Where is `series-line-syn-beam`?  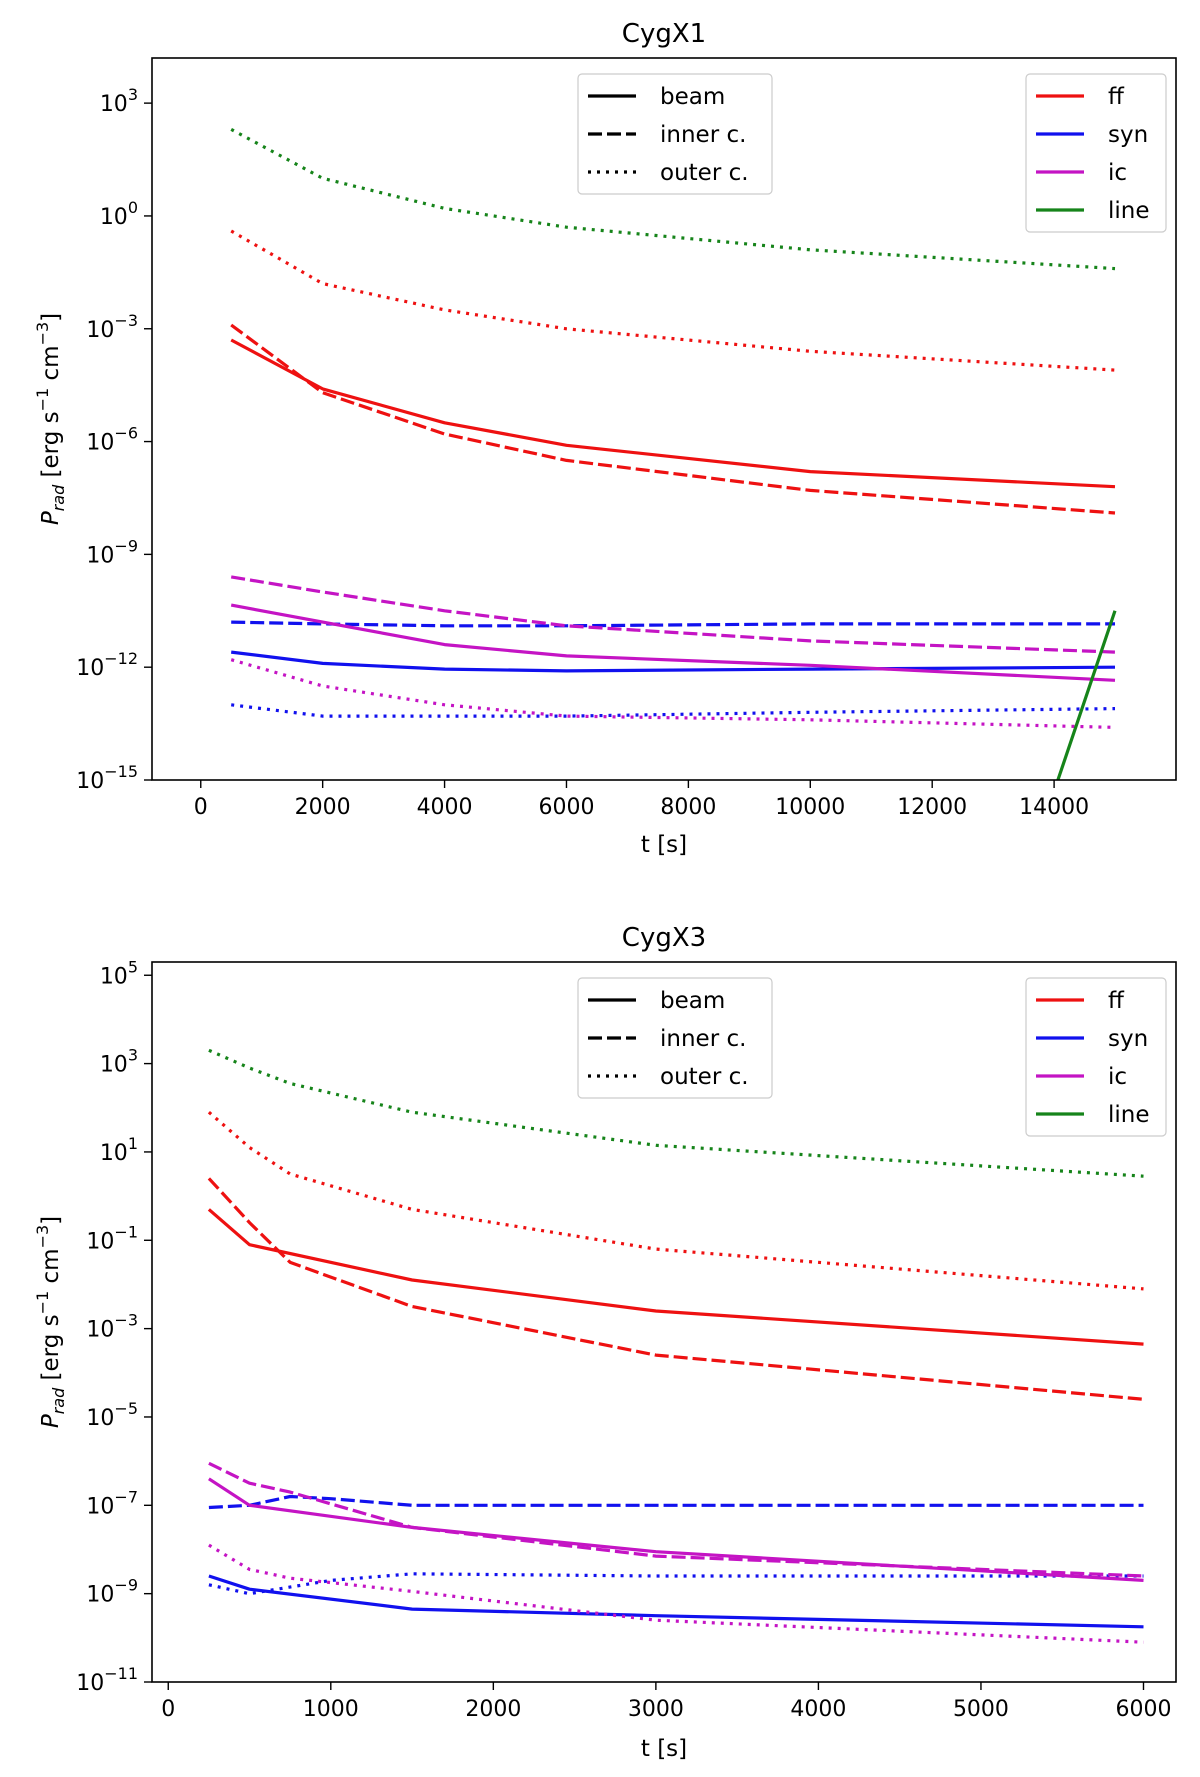
series-line-syn-beam is located at coordinates (676, 1601).